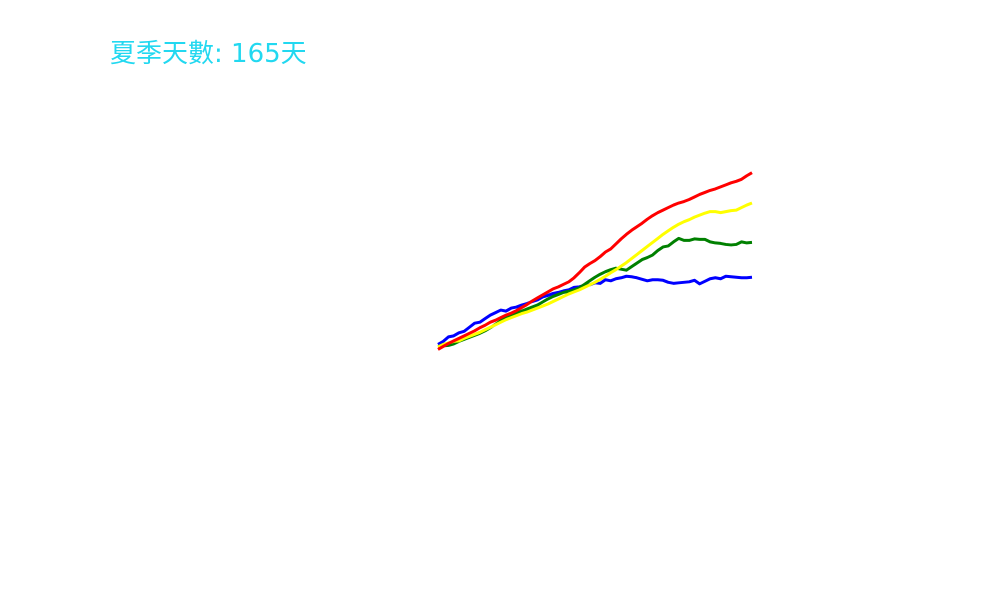  What do you see at coordinates (208, 54) in the screenshot?
I see `chart-title: 夏季天數: 165天` at bounding box center [208, 54].